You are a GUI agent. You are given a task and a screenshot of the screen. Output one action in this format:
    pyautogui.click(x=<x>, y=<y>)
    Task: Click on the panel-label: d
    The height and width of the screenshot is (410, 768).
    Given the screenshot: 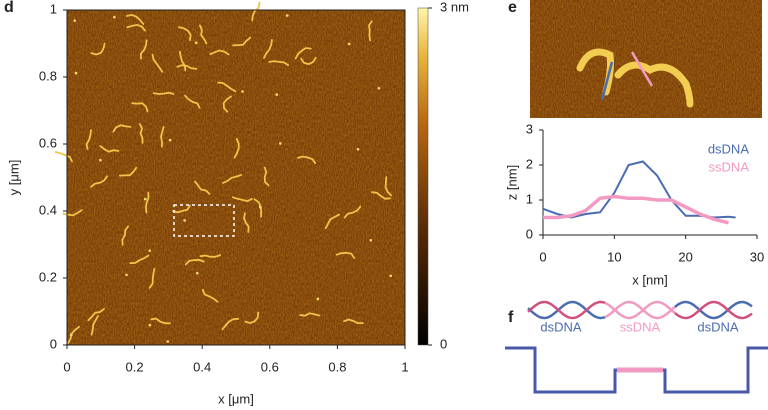 What is the action you would take?
    pyautogui.click(x=9, y=8)
    